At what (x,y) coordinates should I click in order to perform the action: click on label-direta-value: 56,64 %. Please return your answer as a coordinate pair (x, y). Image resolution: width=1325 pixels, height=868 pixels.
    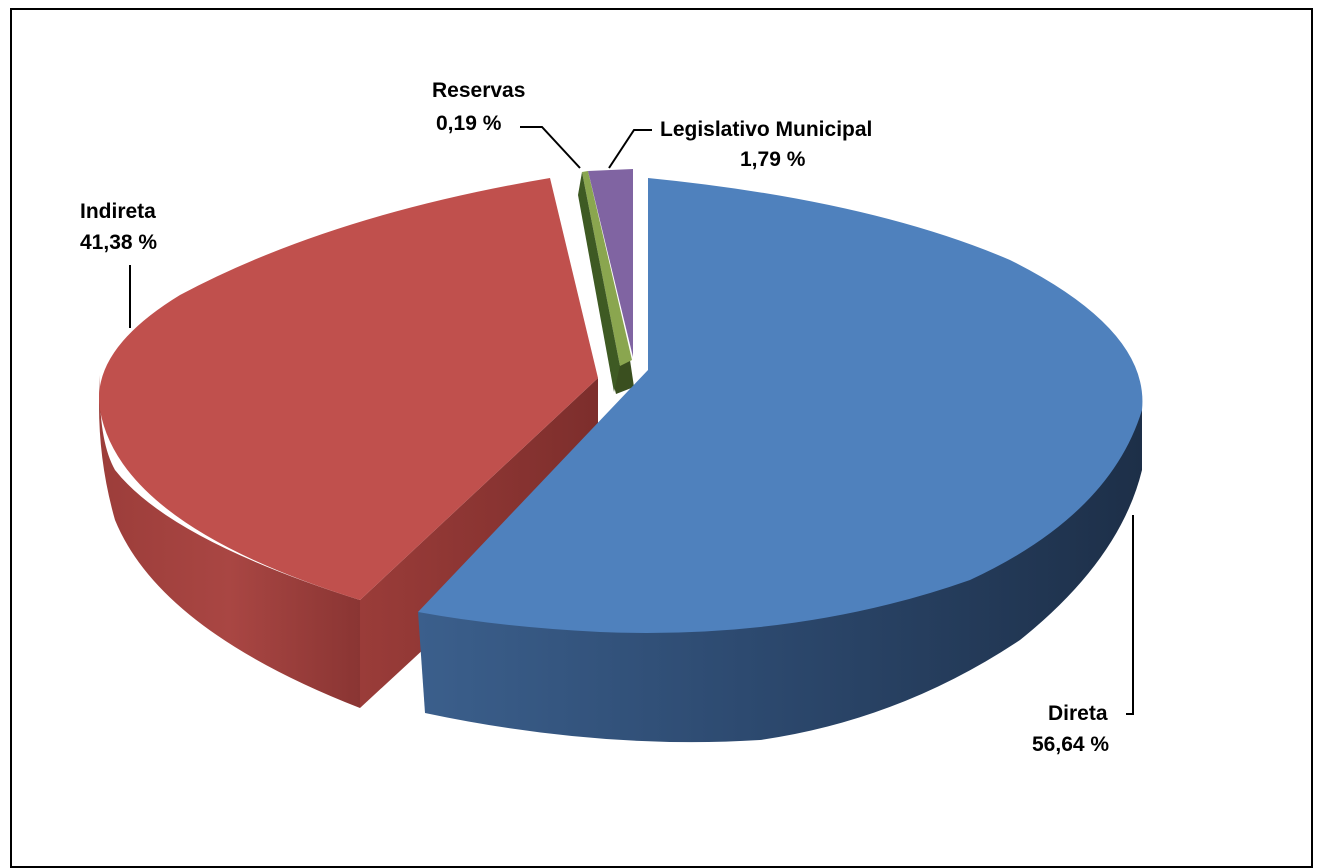
    Looking at the image, I should click on (1070, 744).